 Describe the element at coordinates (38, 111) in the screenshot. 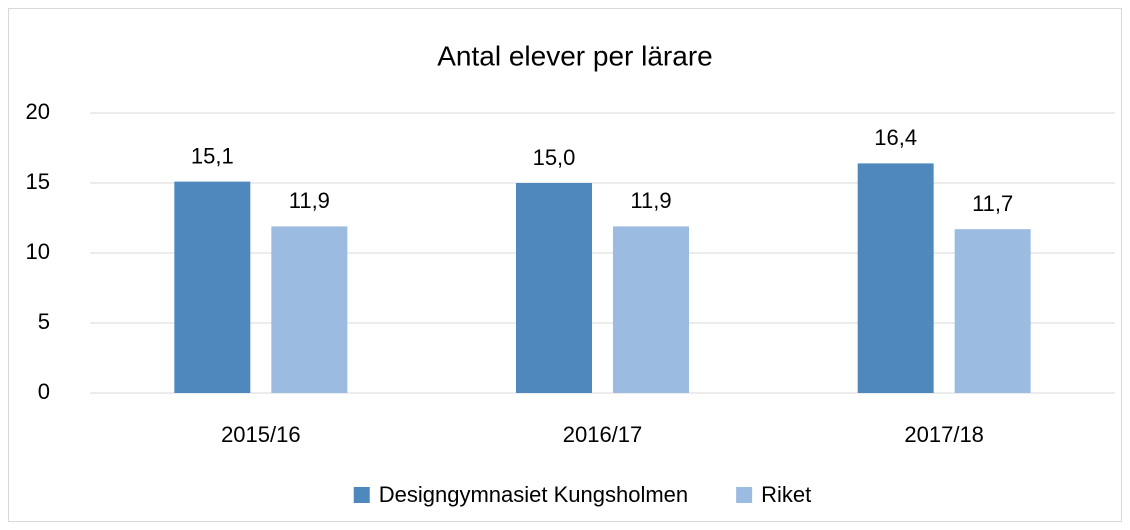

I see `y-tick-label: 20` at that location.